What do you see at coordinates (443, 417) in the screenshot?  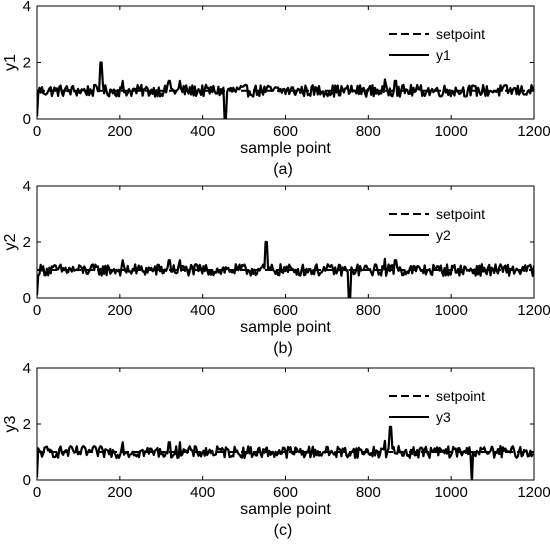 I see `legend-label: y3` at bounding box center [443, 417].